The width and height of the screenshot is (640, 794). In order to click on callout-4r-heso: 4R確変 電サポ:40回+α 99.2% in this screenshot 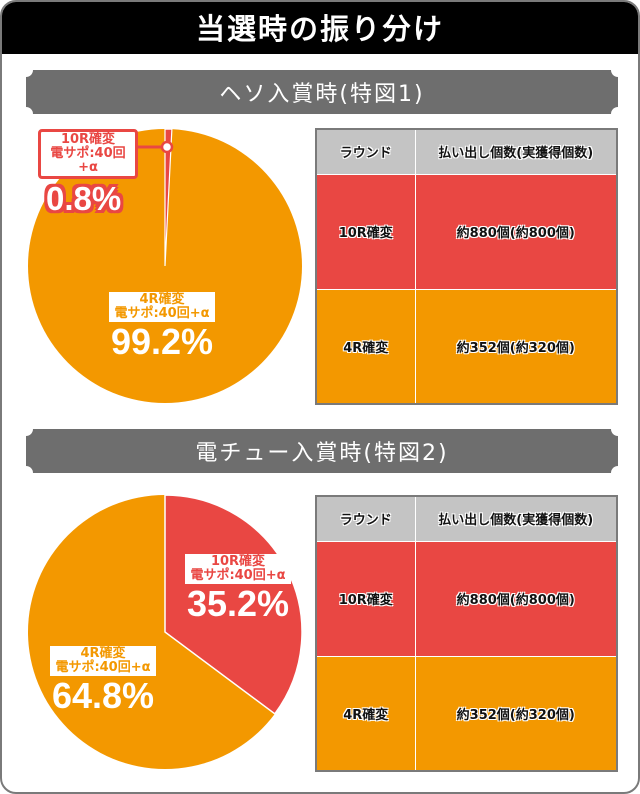, I will do `click(162, 326)`.